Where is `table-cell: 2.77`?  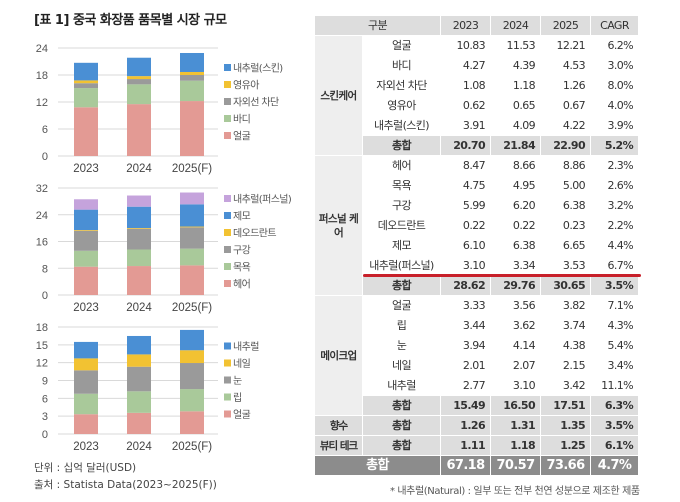
table-cell: 2.77 is located at coordinates (466, 385).